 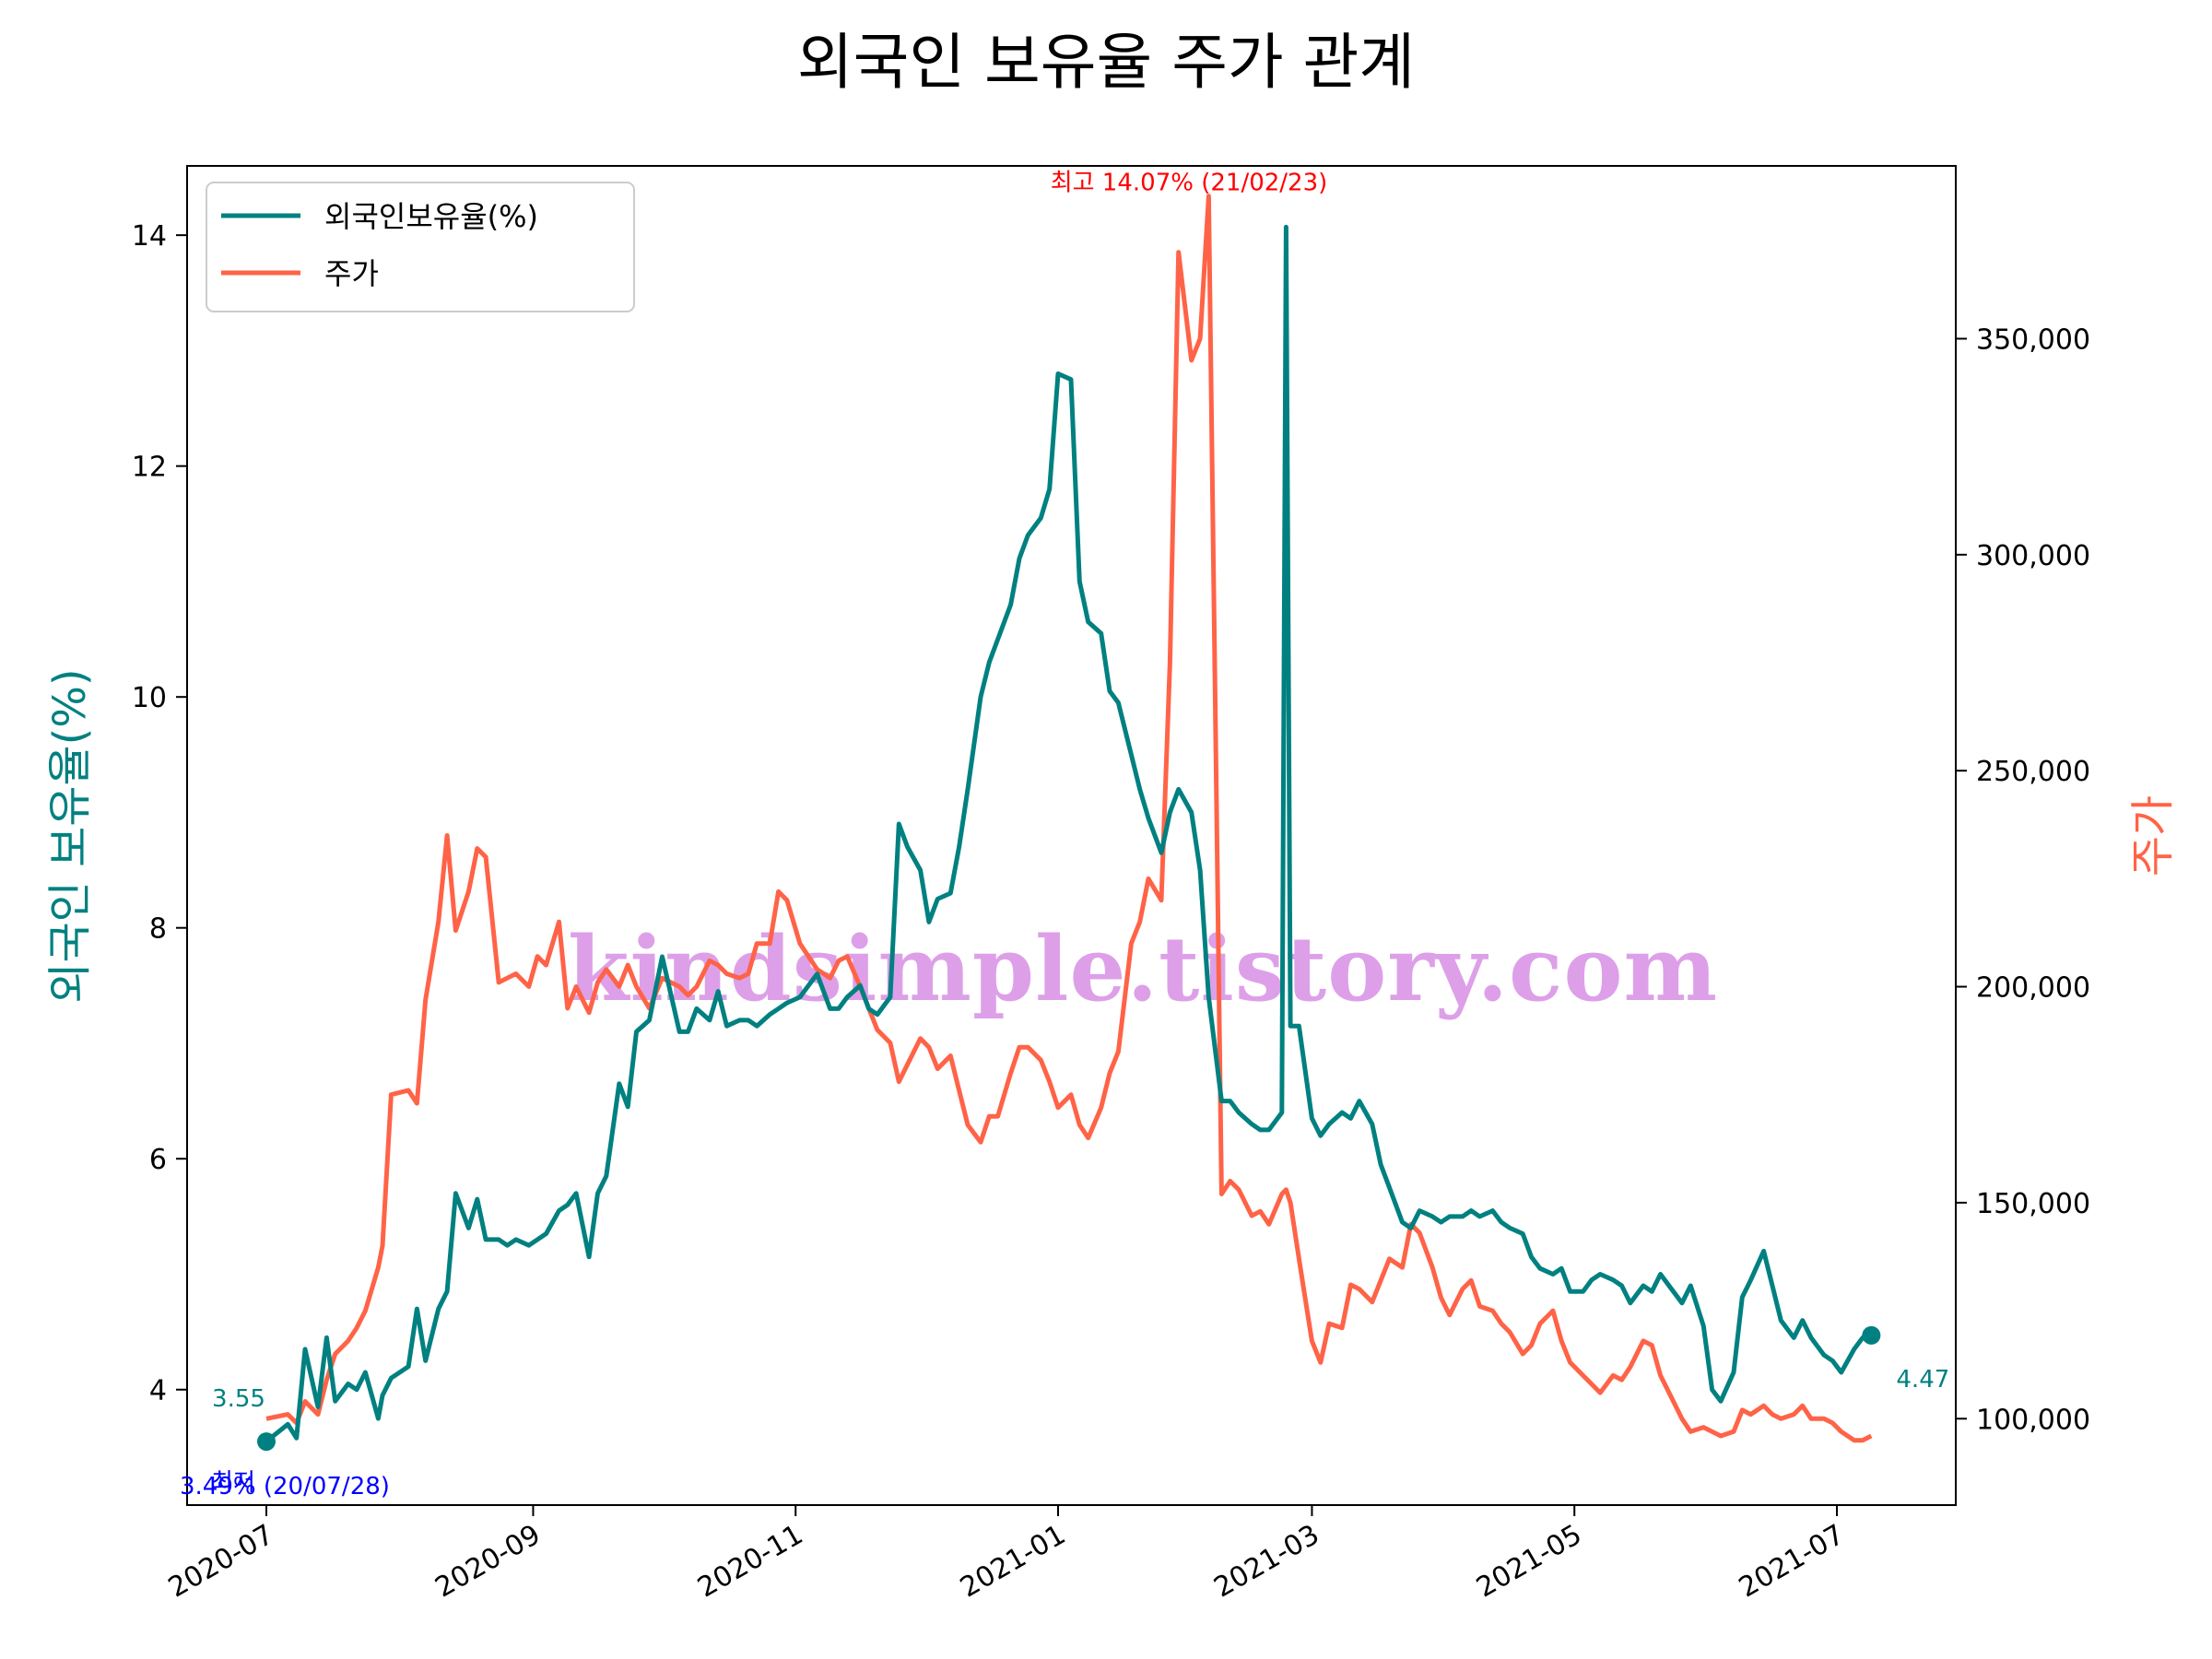 What do you see at coordinates (750, 1562) in the screenshot?
I see `x-tick-label: 2020-11` at bounding box center [750, 1562].